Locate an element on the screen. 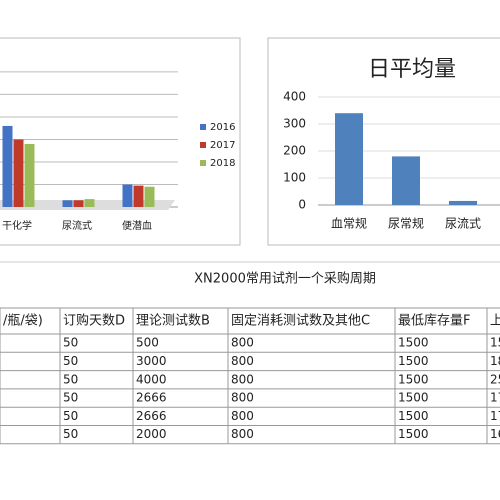  y-tick-label: 0 is located at coordinates (302, 205).